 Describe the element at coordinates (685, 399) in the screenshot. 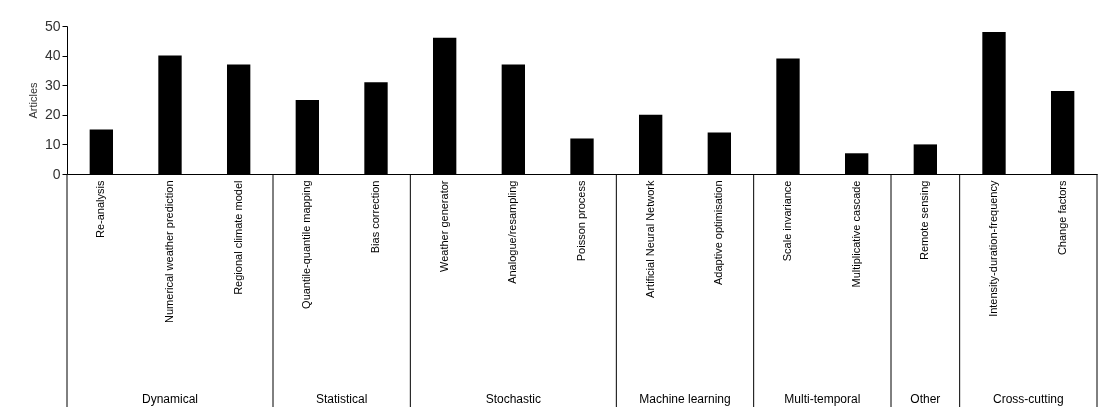

I see `text: Machine learning` at that location.